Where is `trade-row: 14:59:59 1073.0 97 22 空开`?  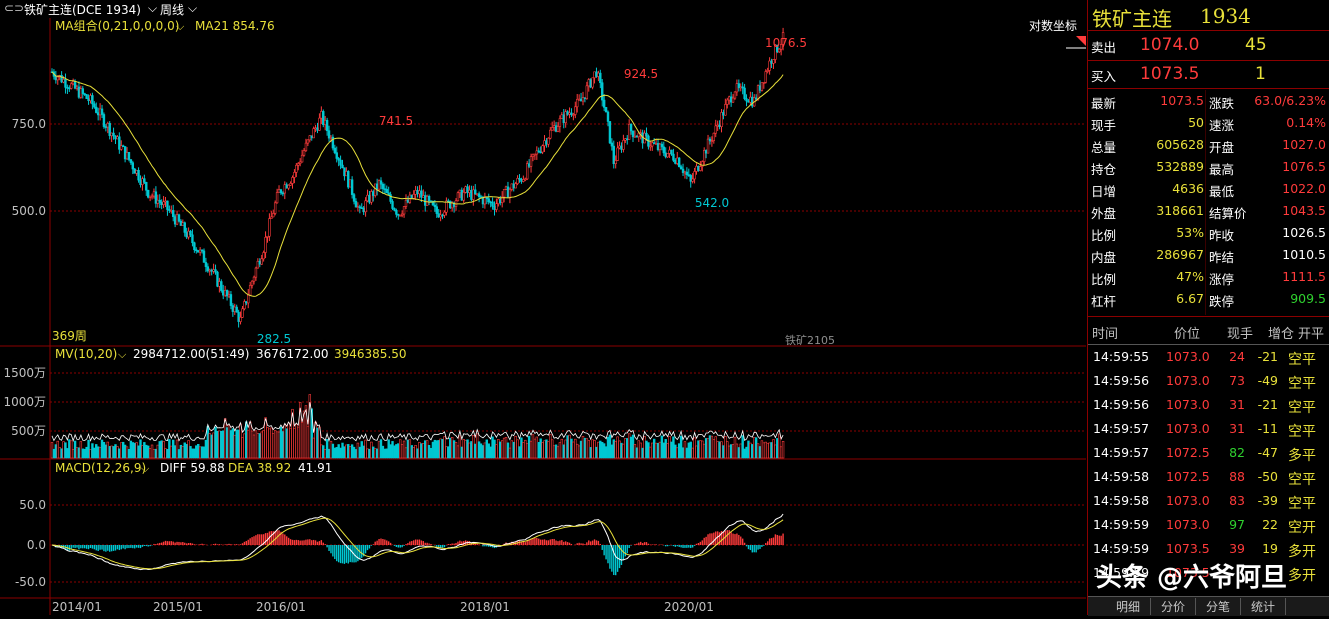 trade-row: 14:59:59 1073.0 97 22 空开 is located at coordinates (1208, 526).